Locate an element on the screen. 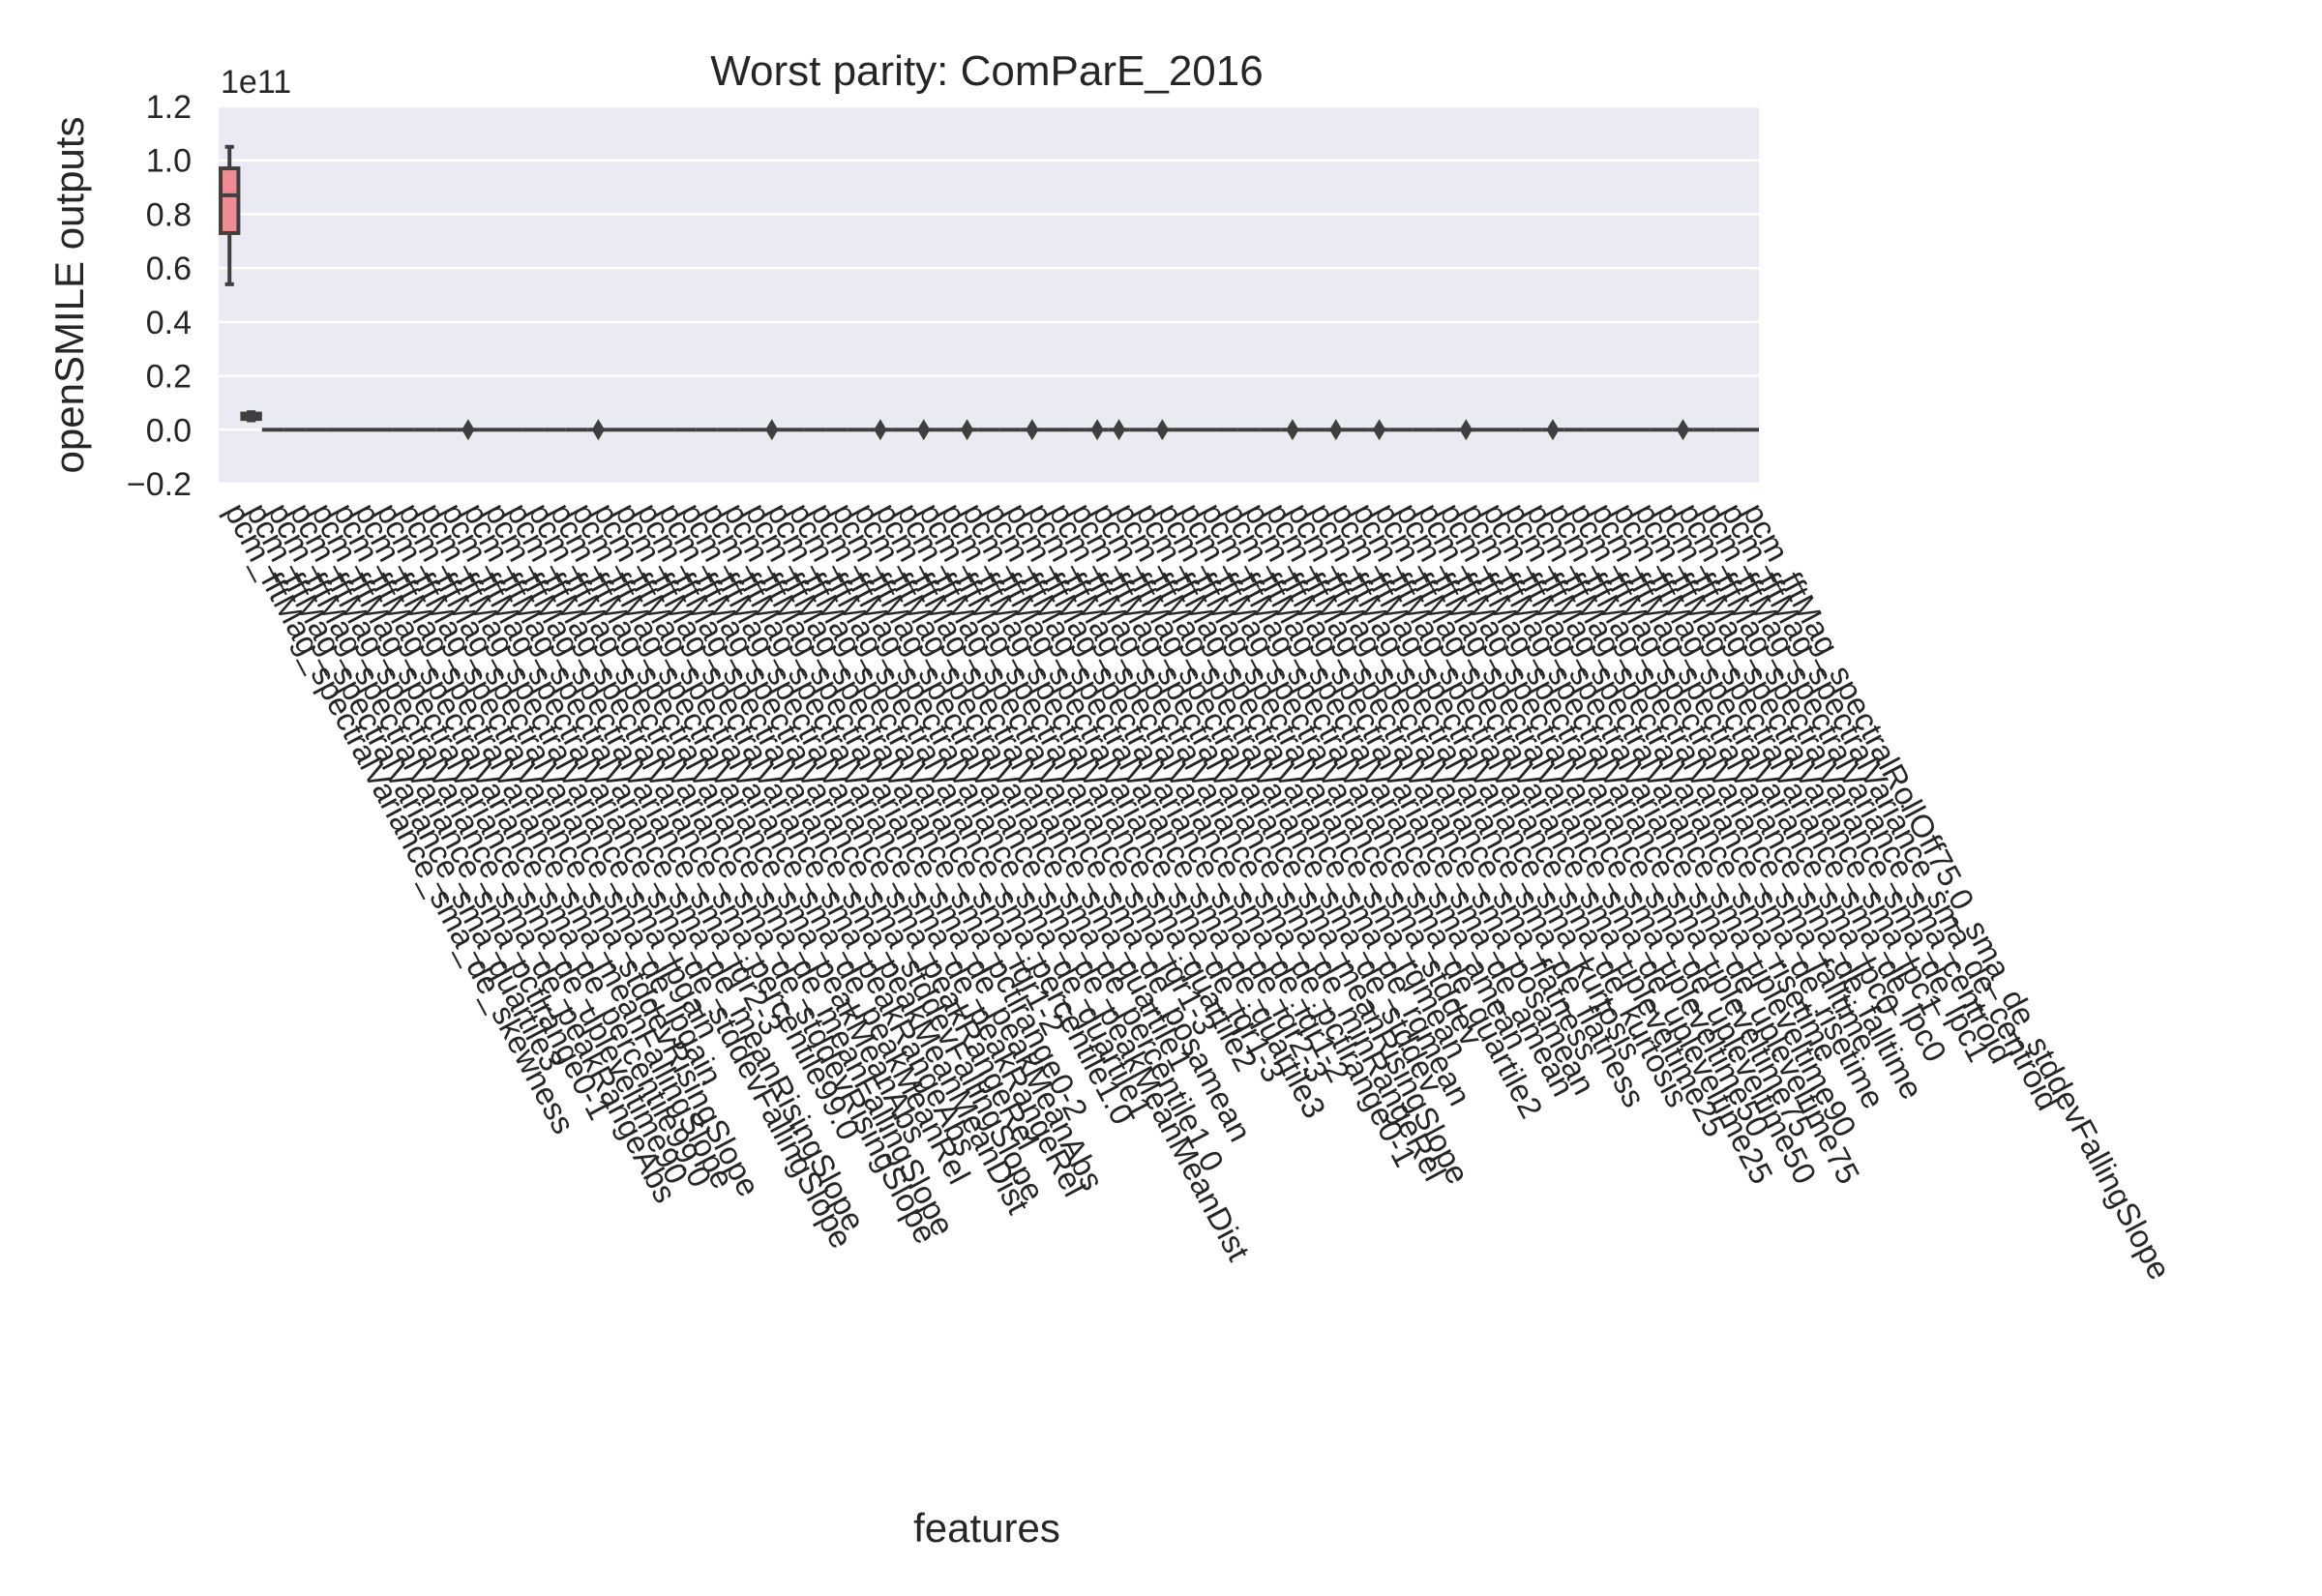 The height and width of the screenshot is (1596, 2322). y-tick-labels: −0.2 0.0 0.2 0.4 0.6 0.8 1.0 1.2 is located at coordinates (159, 296).